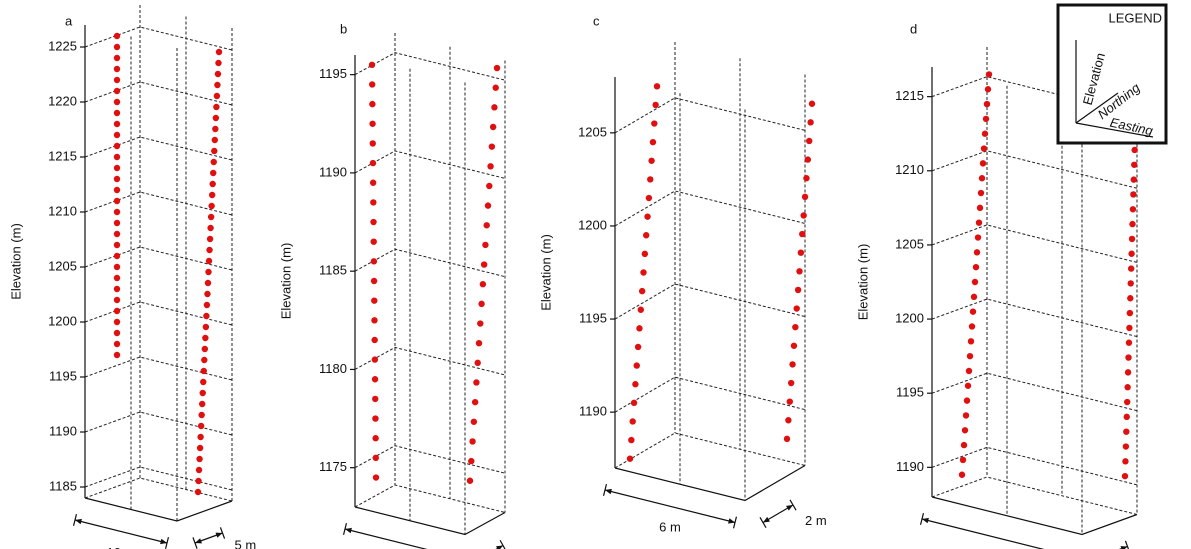 Image resolution: width=1191 pixels, height=549 pixels. Describe the element at coordinates (333, 368) in the screenshot. I see `y-tick-label: 1180` at that location.